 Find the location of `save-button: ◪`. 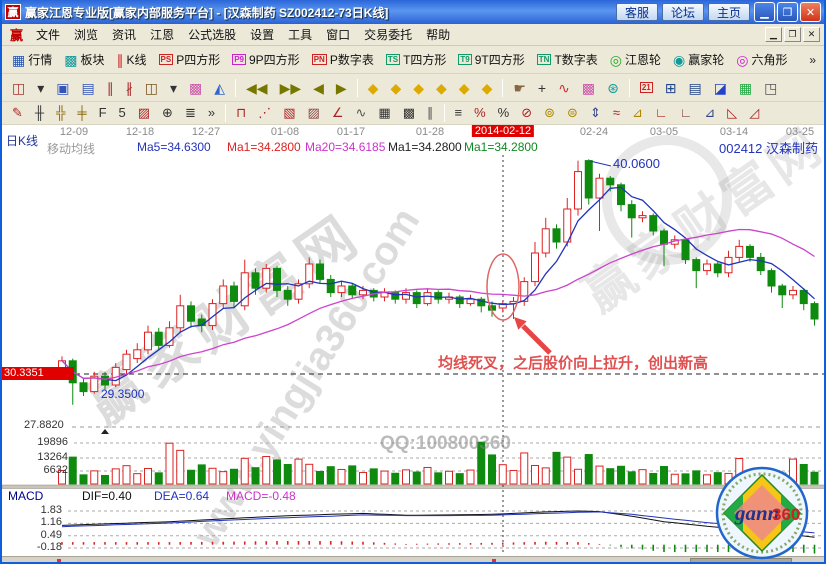

save-button: ◪ is located at coordinates (720, 88).